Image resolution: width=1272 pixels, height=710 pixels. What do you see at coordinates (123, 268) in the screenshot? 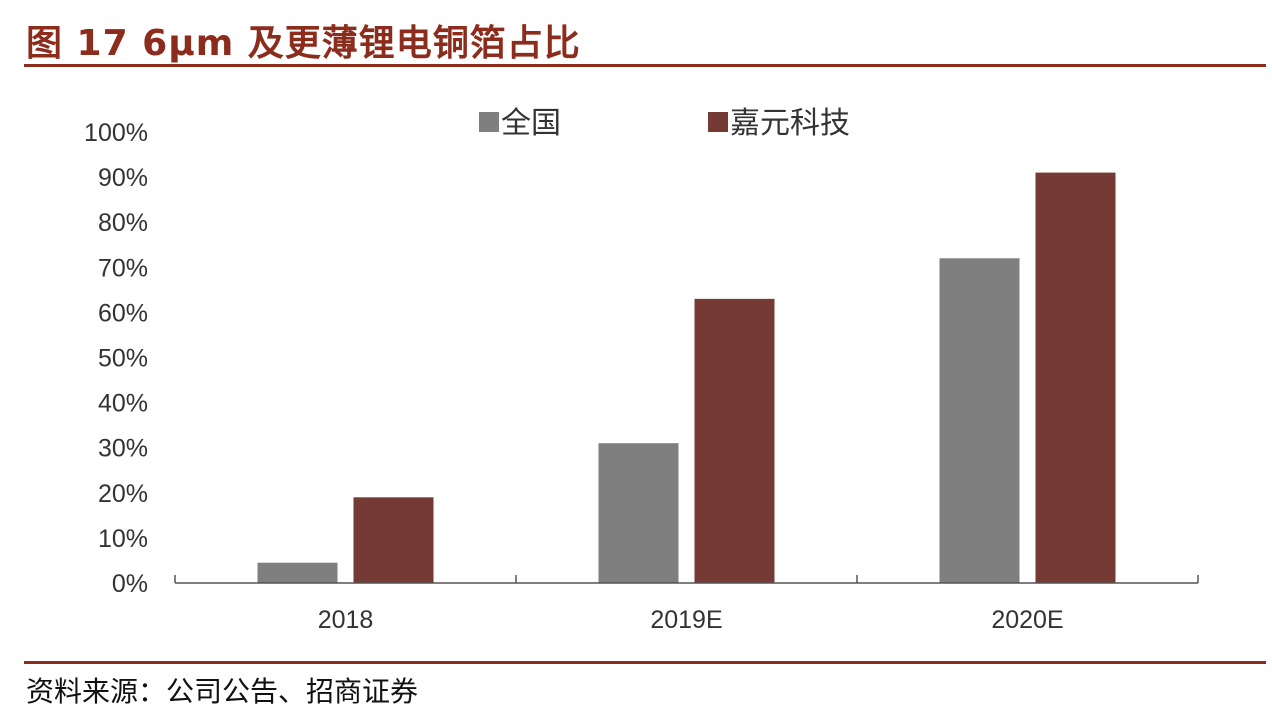
I see `y-tick-label: 70%` at bounding box center [123, 268].